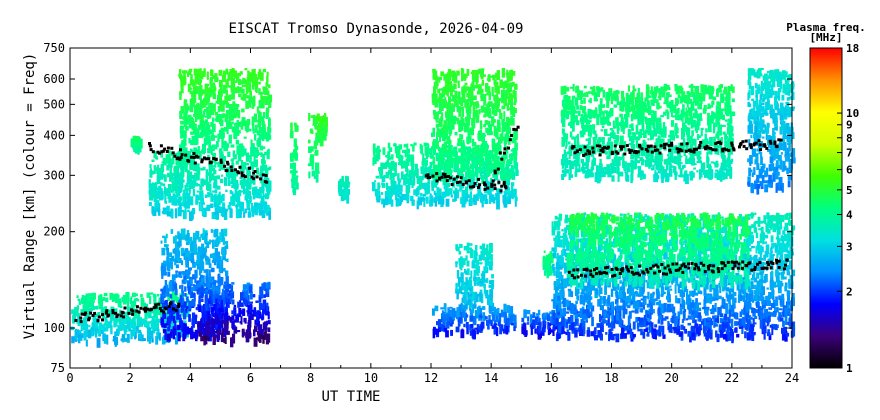 The height and width of the screenshot is (420, 880). What do you see at coordinates (732, 378) in the screenshot?
I see `x-tick-label: 22` at bounding box center [732, 378].